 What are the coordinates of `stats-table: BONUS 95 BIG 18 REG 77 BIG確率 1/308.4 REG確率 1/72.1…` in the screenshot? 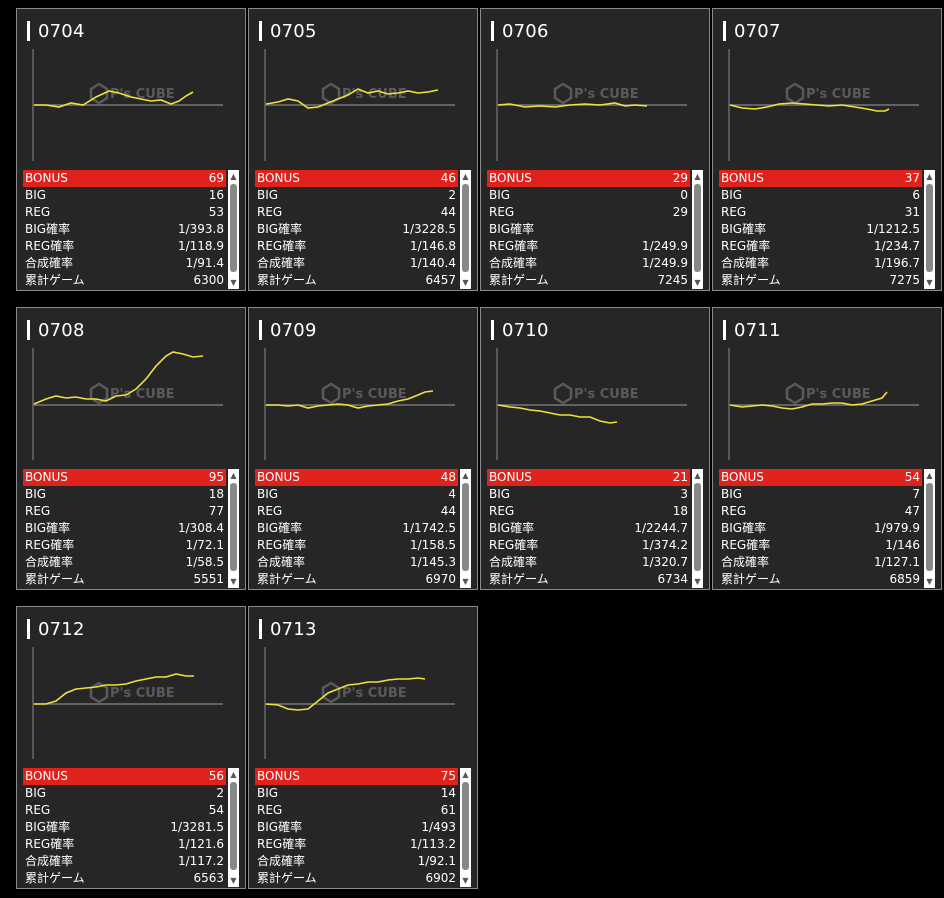 It's located at (124, 528).